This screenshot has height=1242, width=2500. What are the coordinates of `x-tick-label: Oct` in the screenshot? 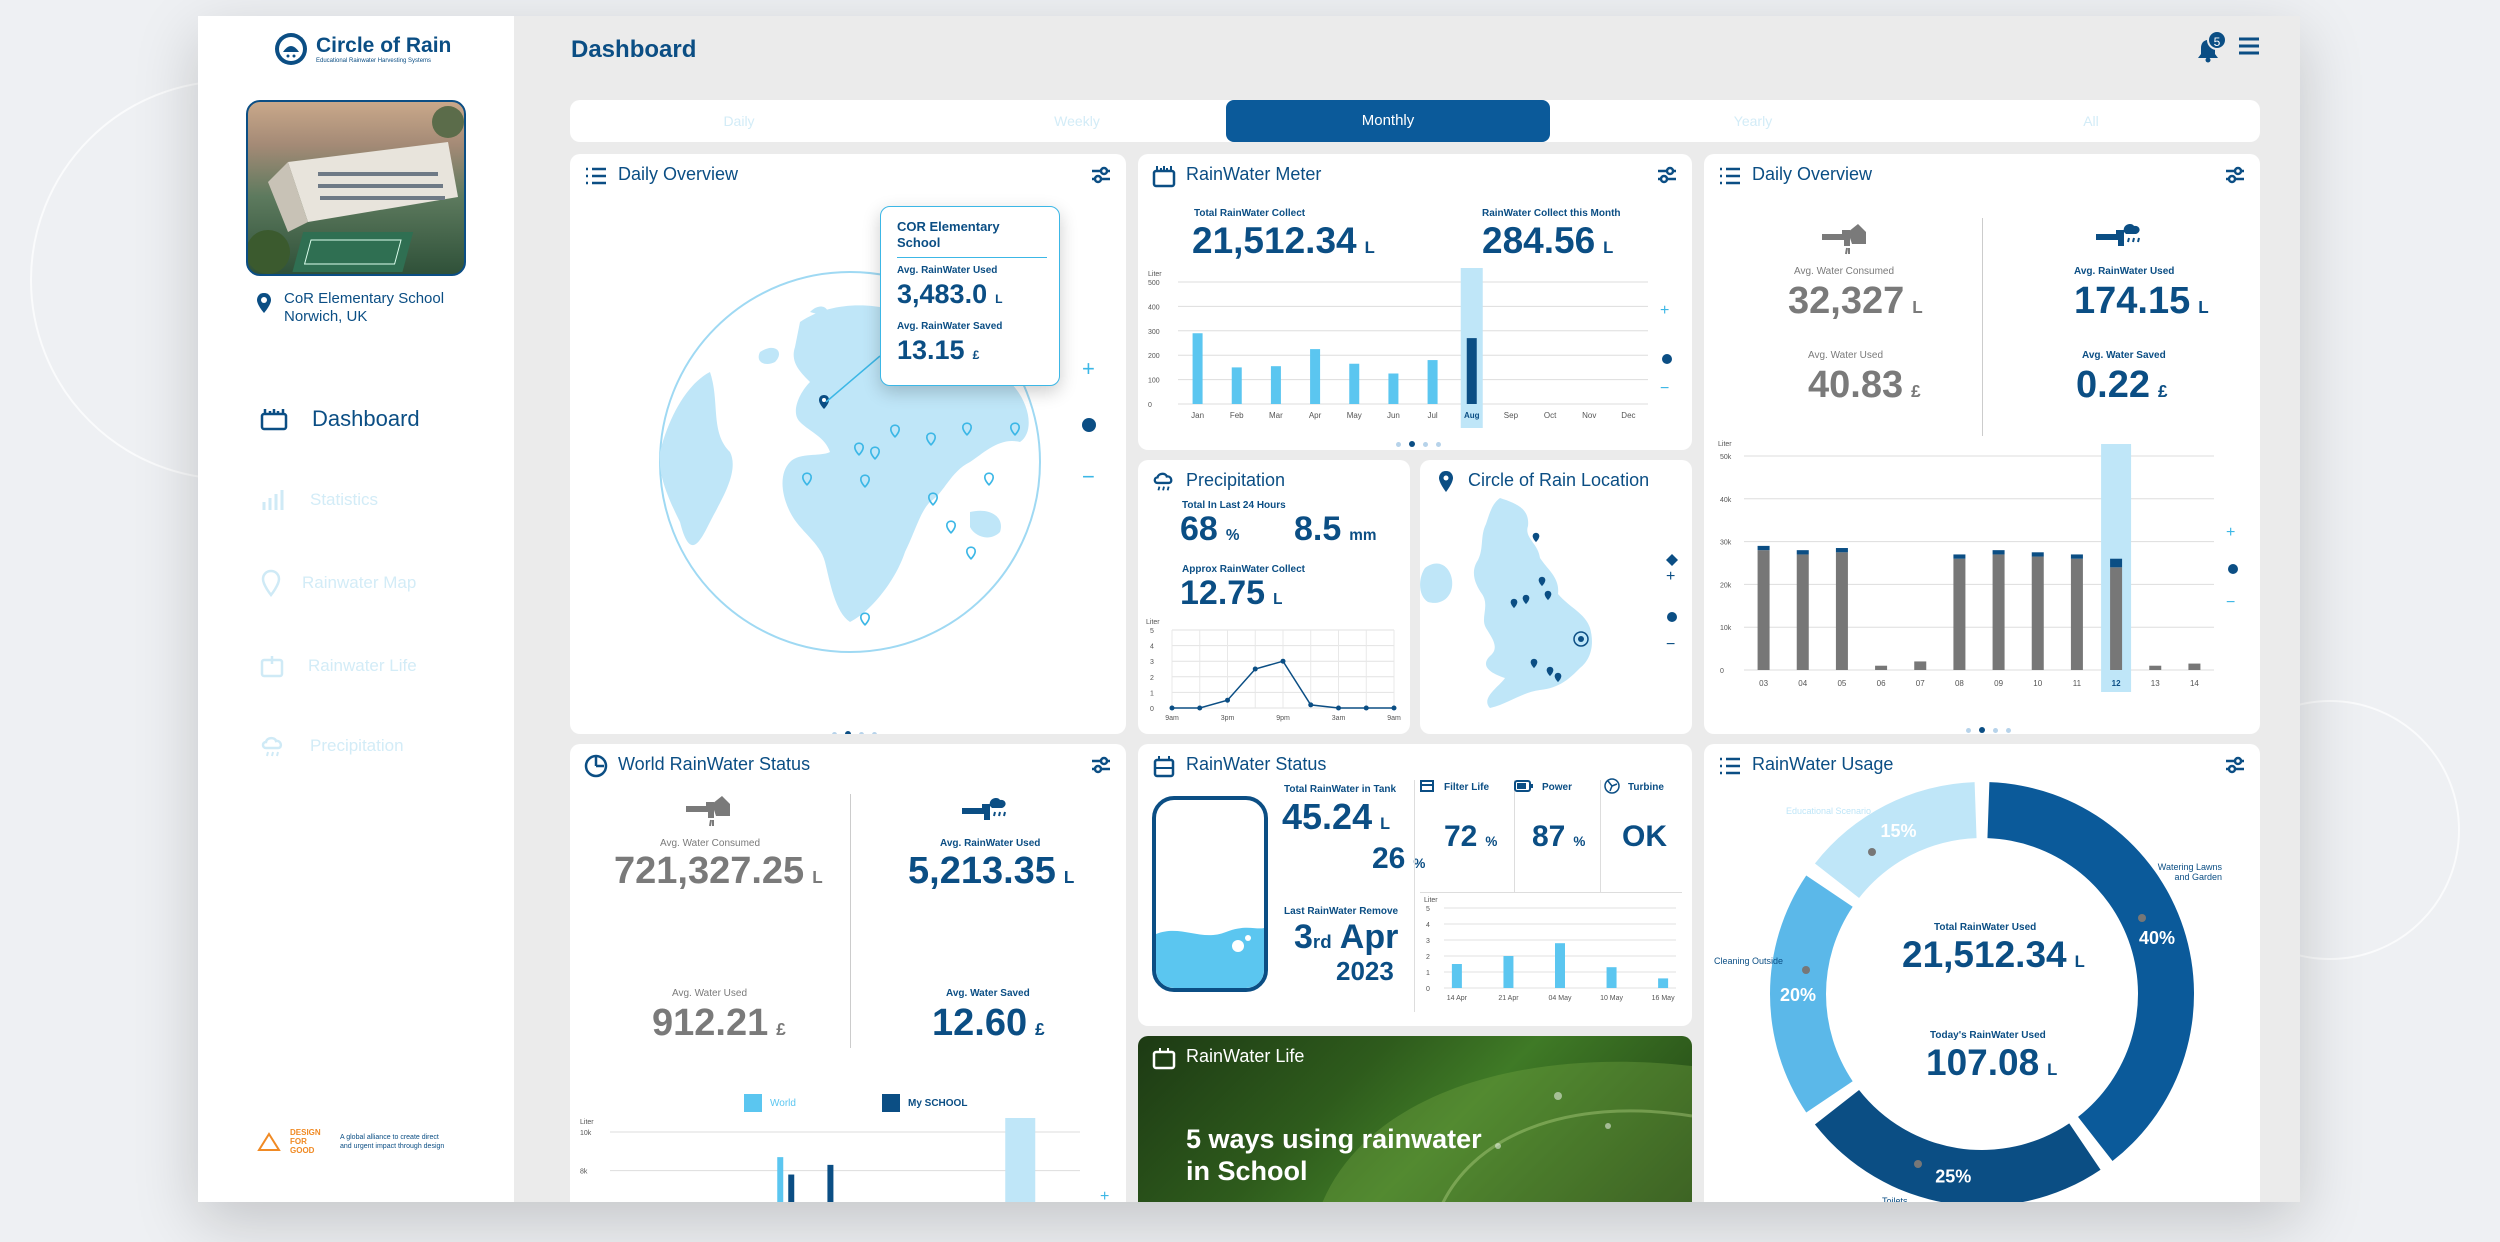 It's located at (1550, 415).